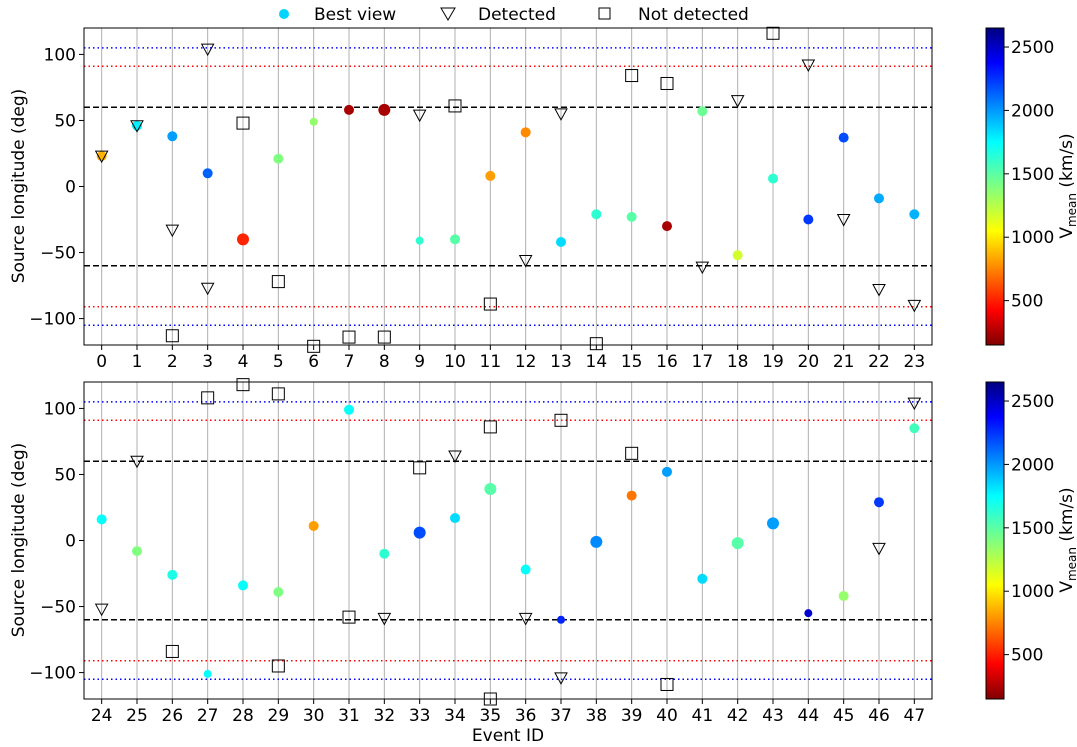 This screenshot has height=747, width=1077. Describe the element at coordinates (879, 362) in the screenshot. I see `x-tick-label: 22` at that location.